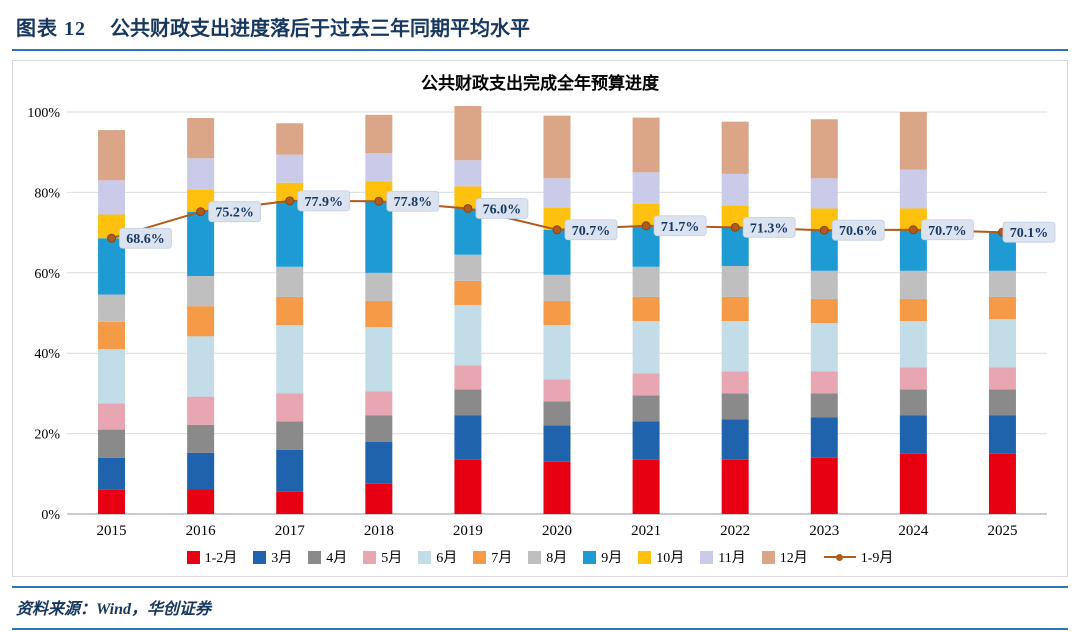  What do you see at coordinates (670, 558) in the screenshot?
I see `legend-label: 10月` at bounding box center [670, 558].